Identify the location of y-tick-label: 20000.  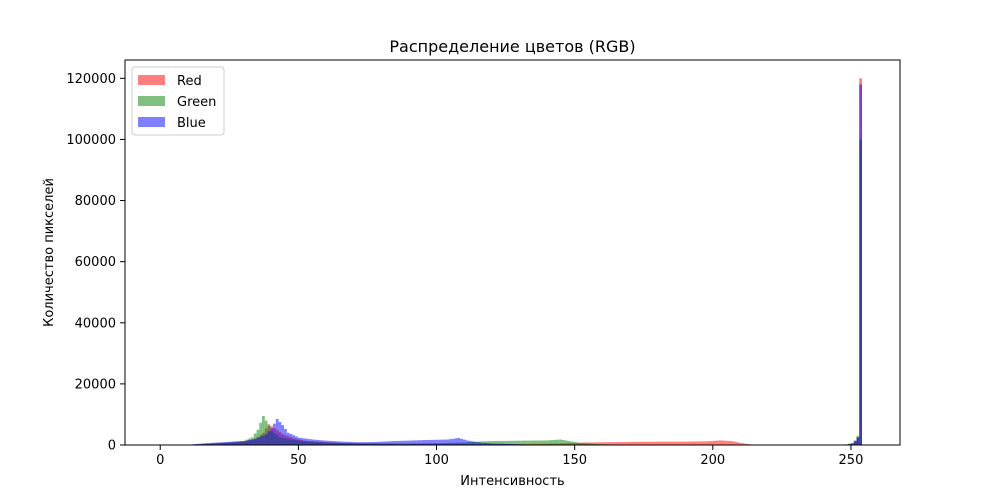
(95, 384).